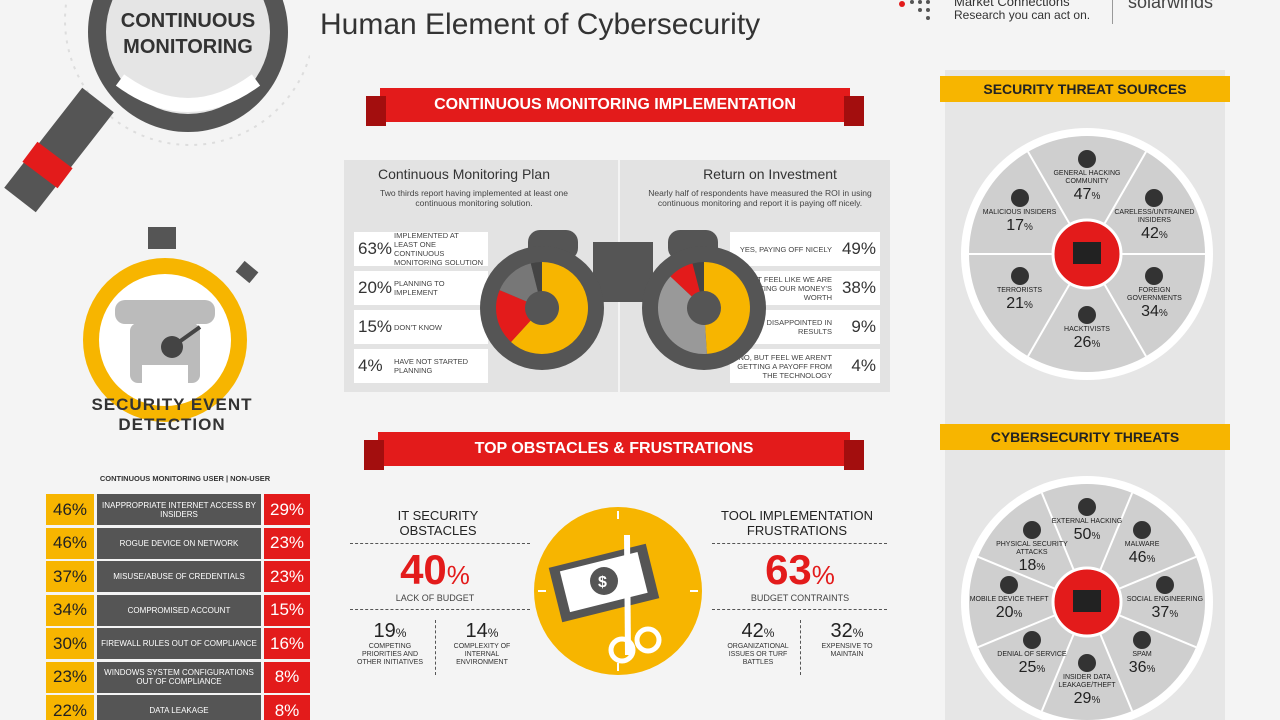  I want to click on plan-row-label: HAVE NOT STARTED PLANNING, so click(431, 366).